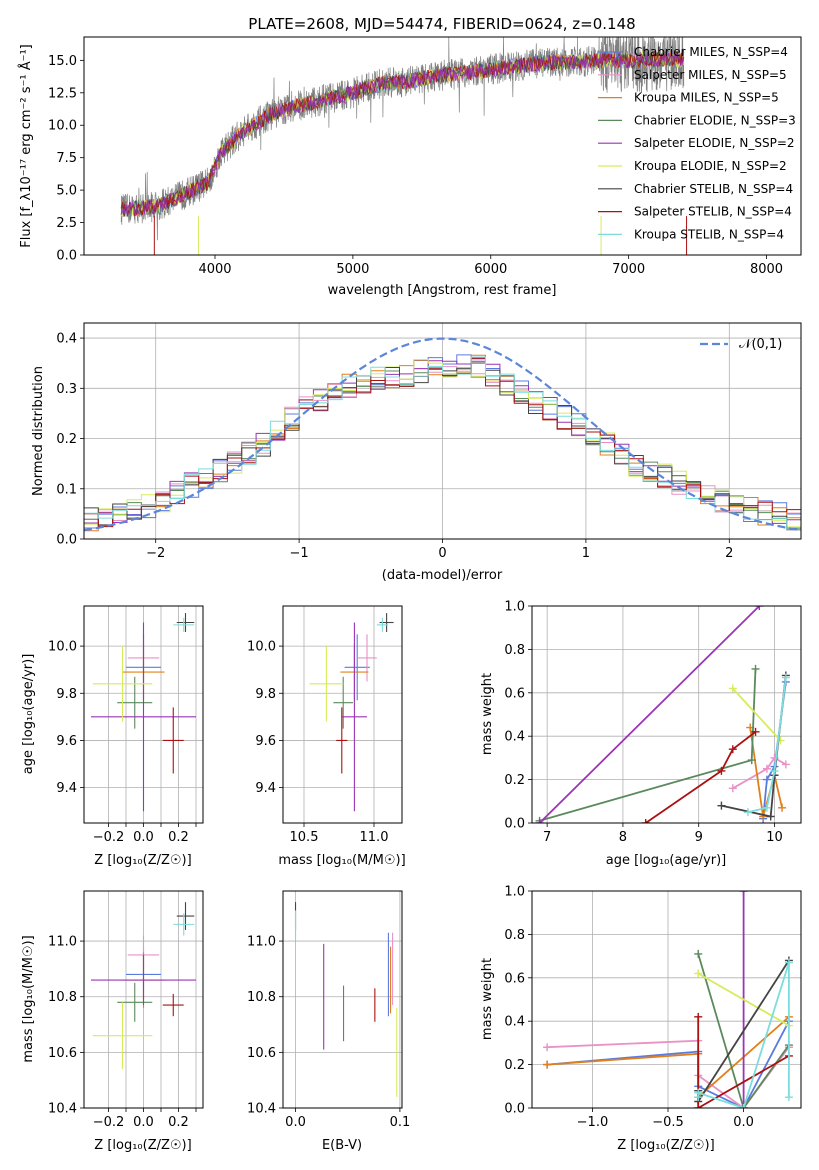  Describe the element at coordinates (299, 553) in the screenshot. I see `x-tick-label: −1` at that location.